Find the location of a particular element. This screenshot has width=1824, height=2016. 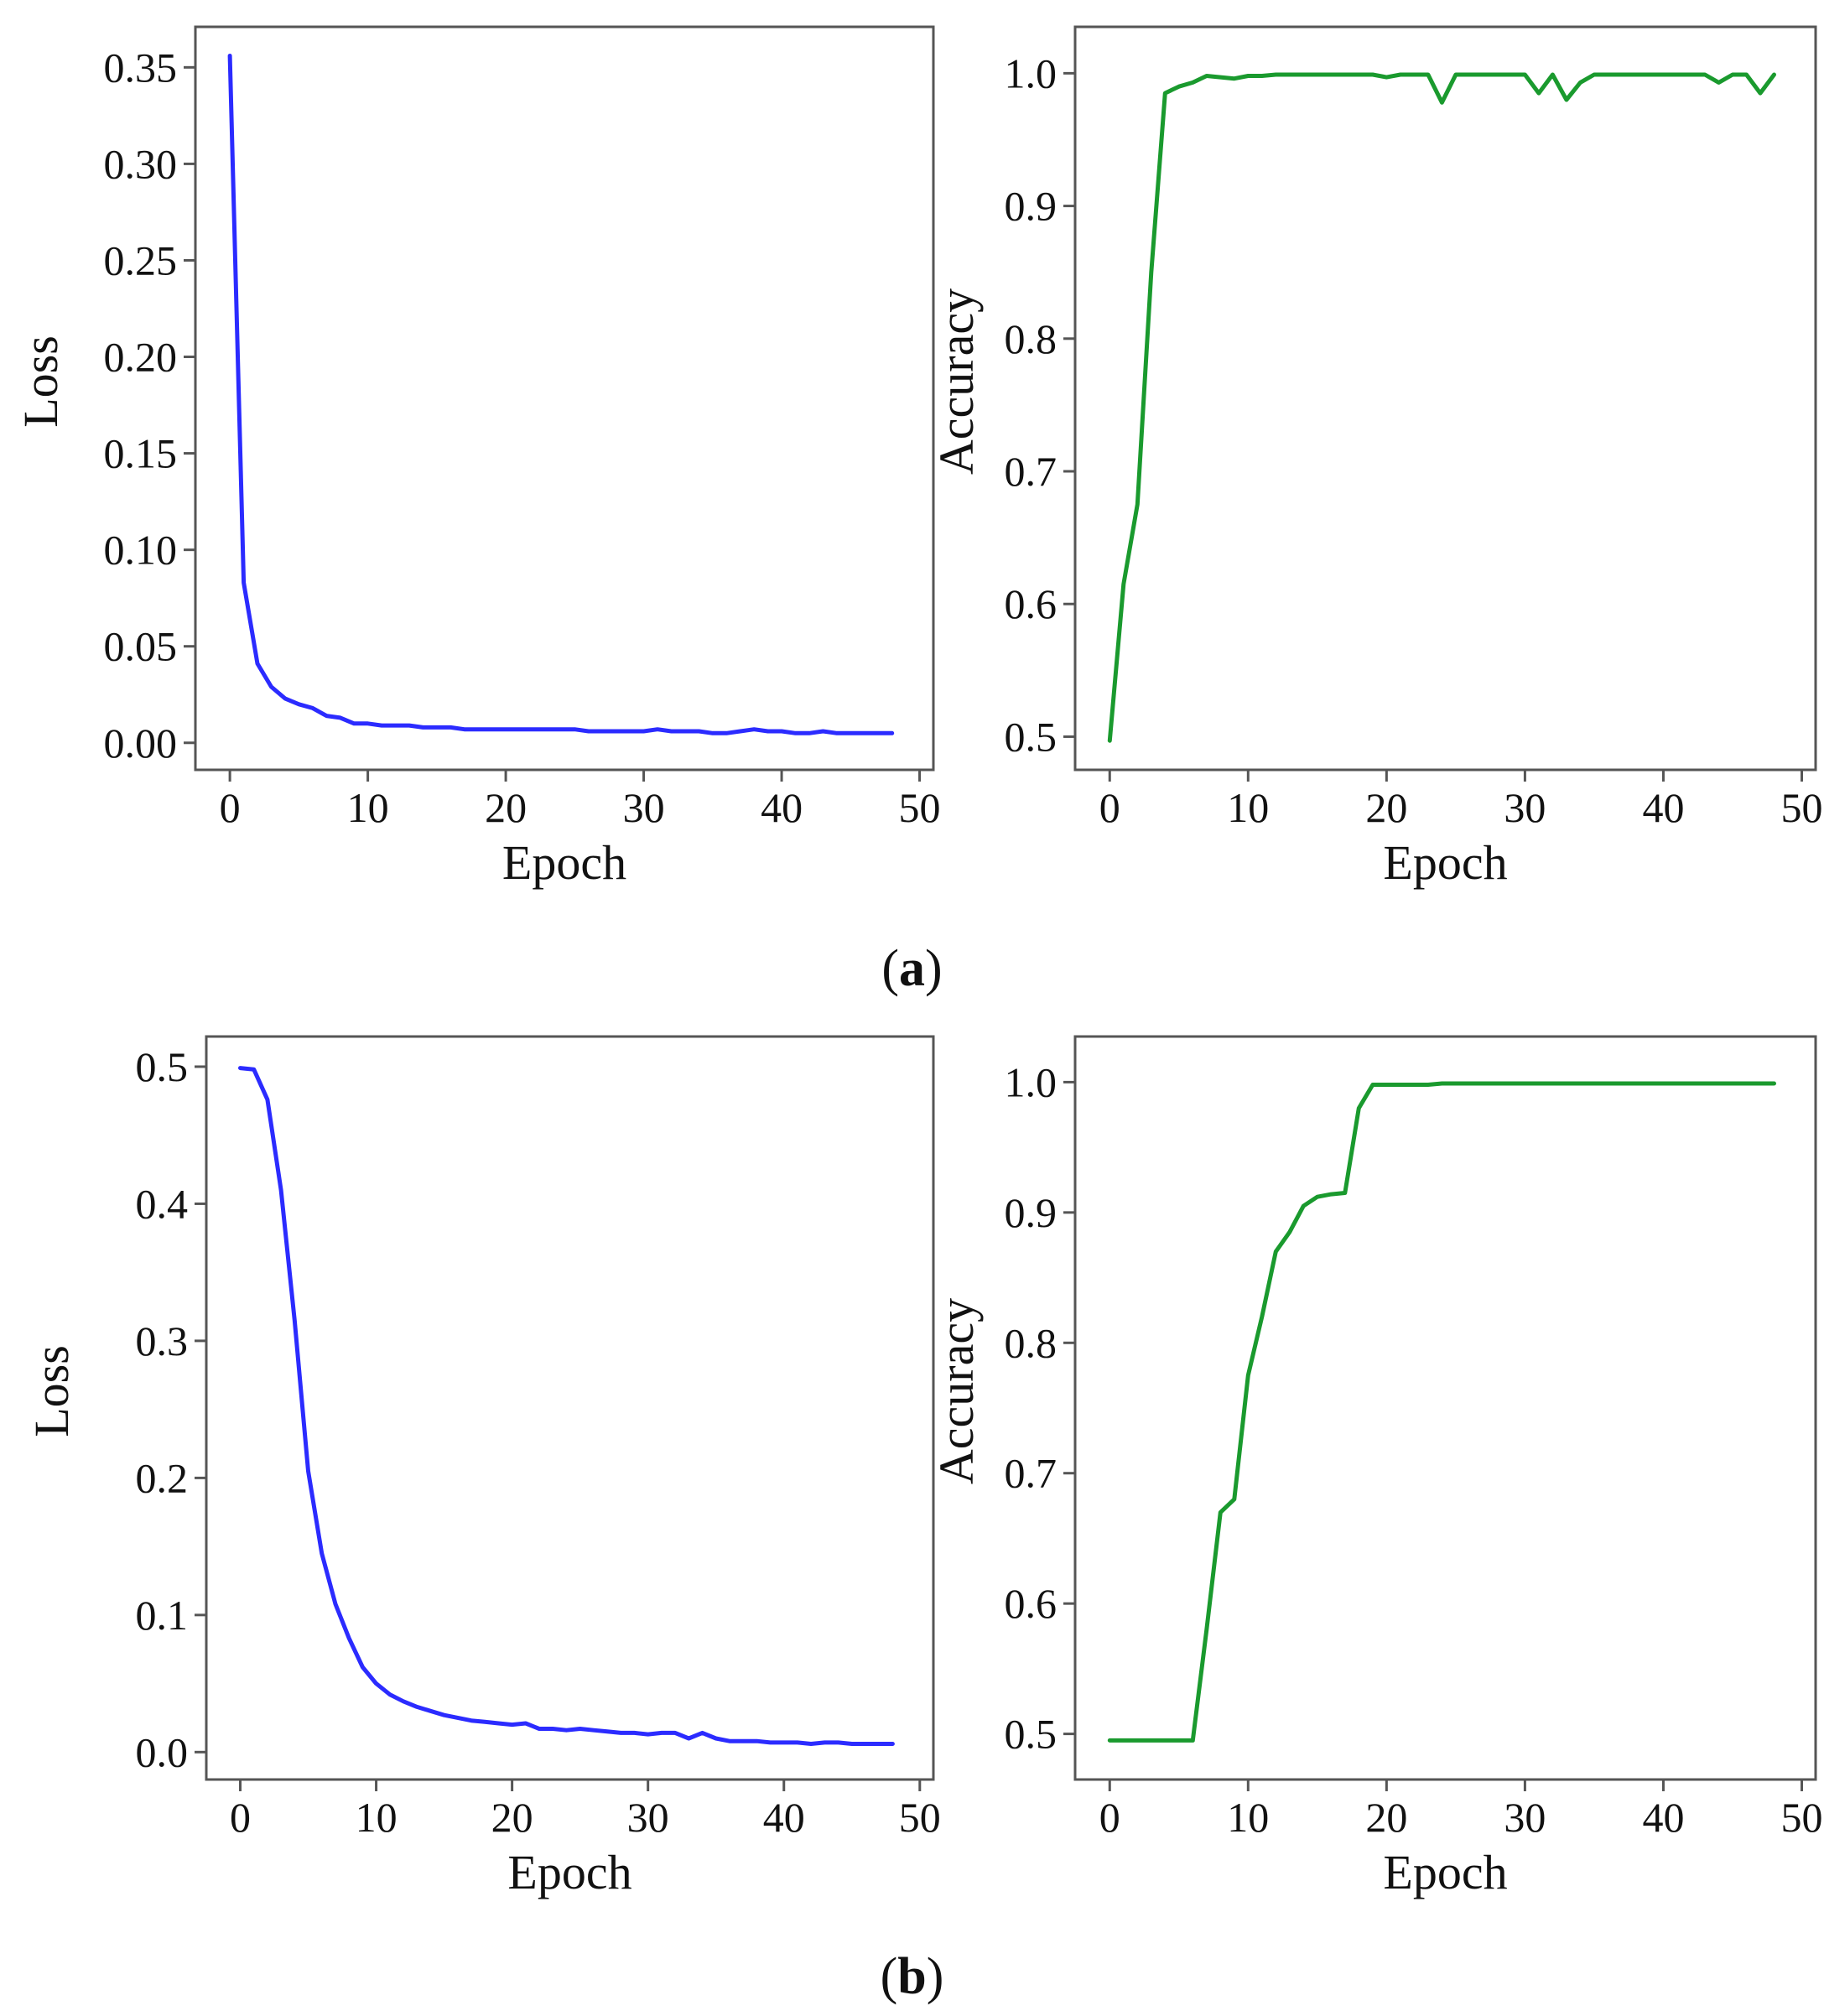

y-tick-label: 0.5 is located at coordinates (162, 1066).